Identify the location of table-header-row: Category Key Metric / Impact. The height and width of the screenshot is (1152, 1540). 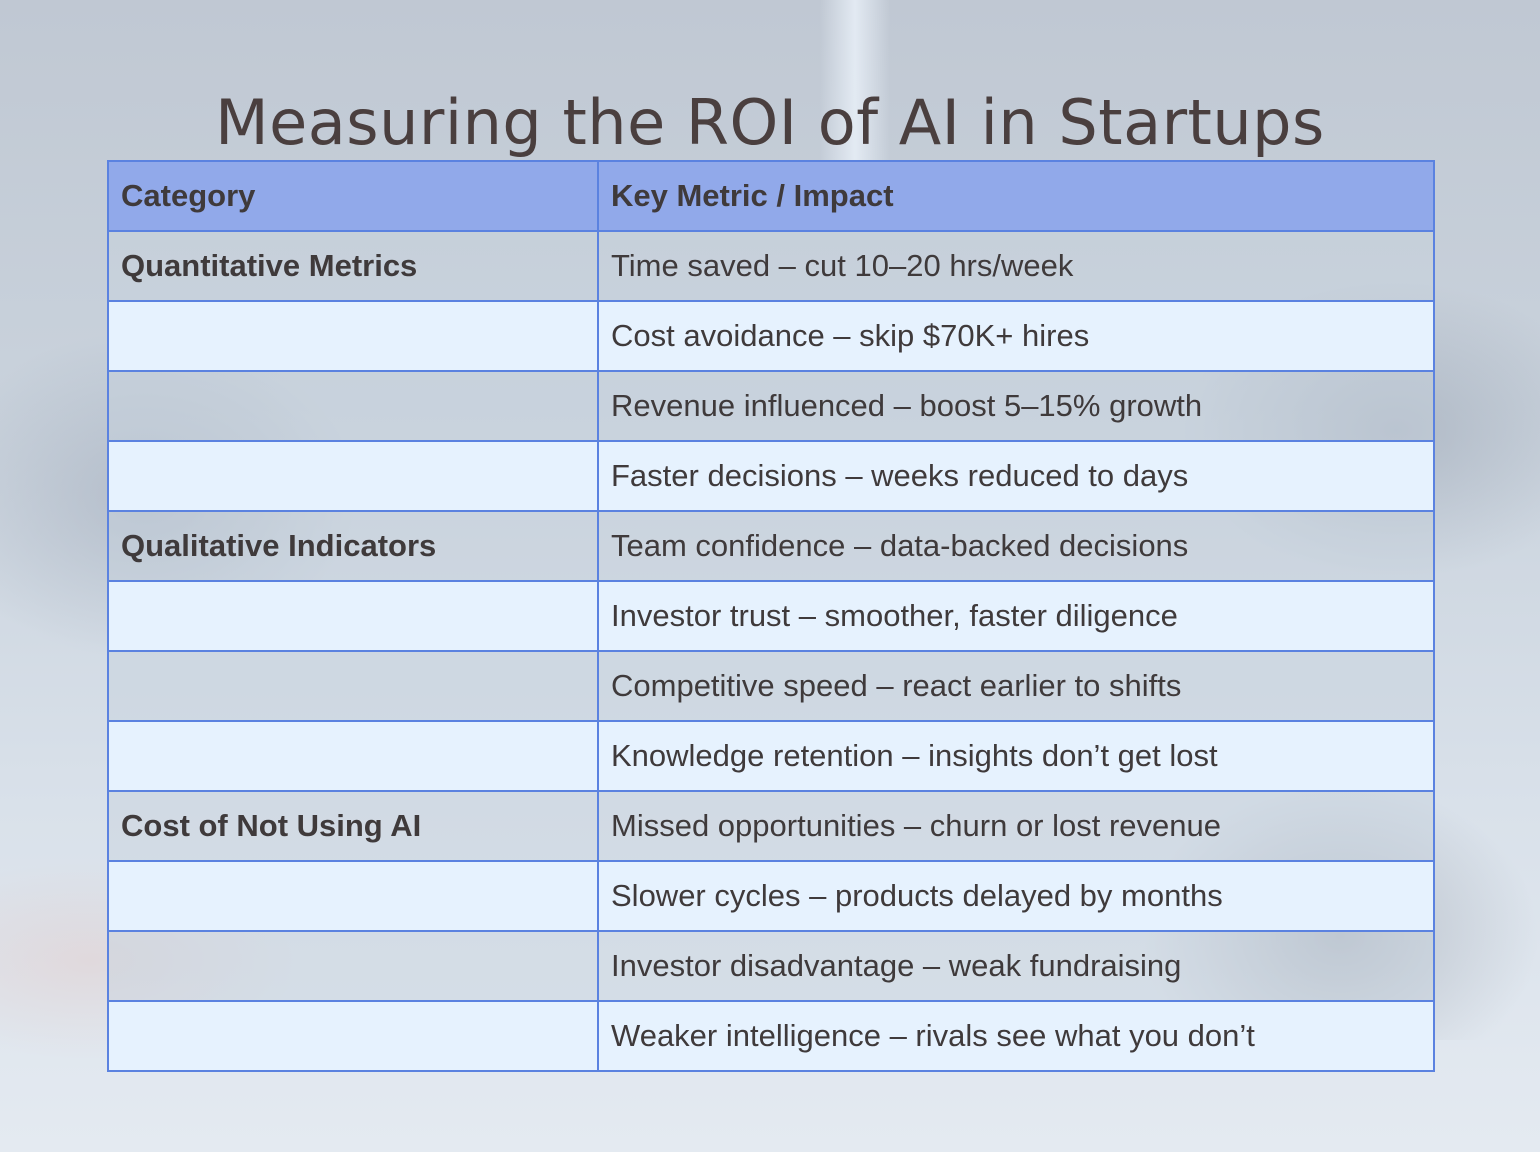
(771, 196).